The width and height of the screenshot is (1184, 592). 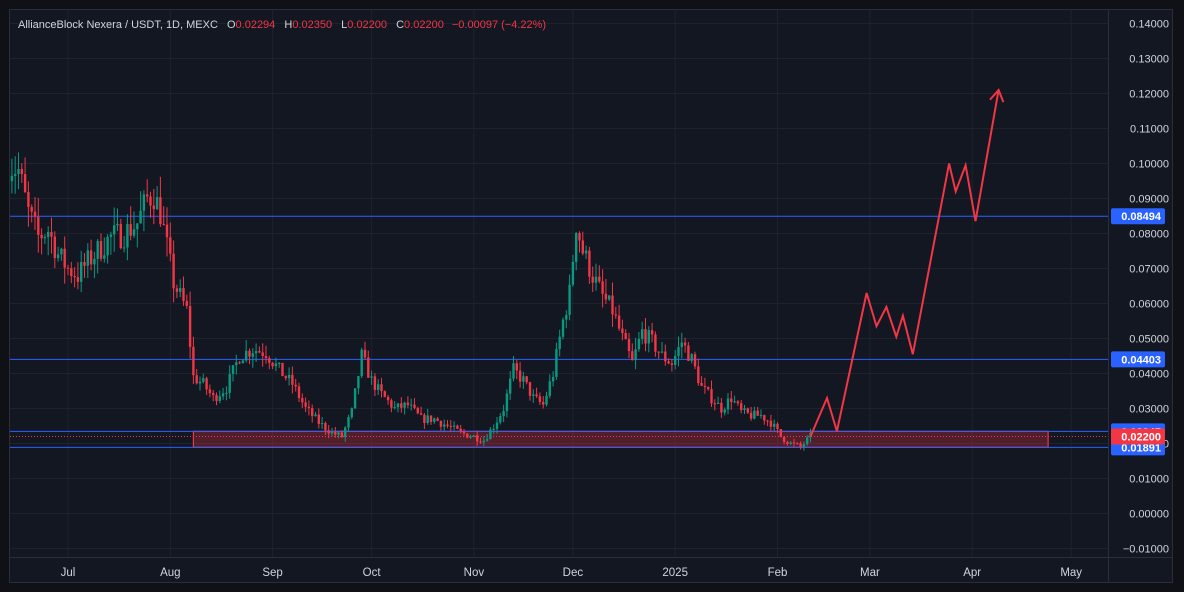 What do you see at coordinates (778, 573) in the screenshot?
I see `x-tick-label: Feb` at bounding box center [778, 573].